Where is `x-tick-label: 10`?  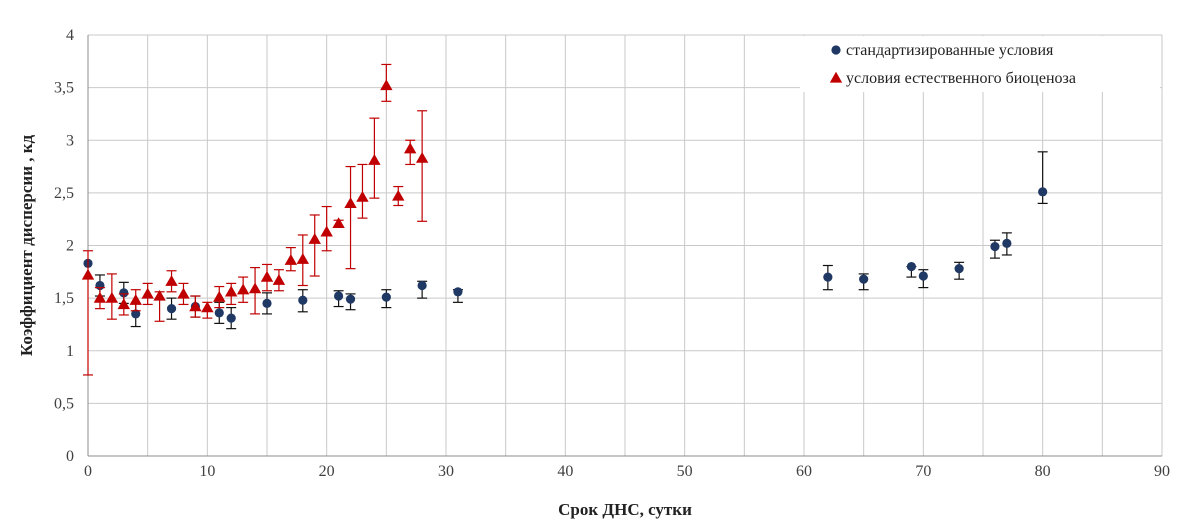
x-tick-label: 10 is located at coordinates (207, 471).